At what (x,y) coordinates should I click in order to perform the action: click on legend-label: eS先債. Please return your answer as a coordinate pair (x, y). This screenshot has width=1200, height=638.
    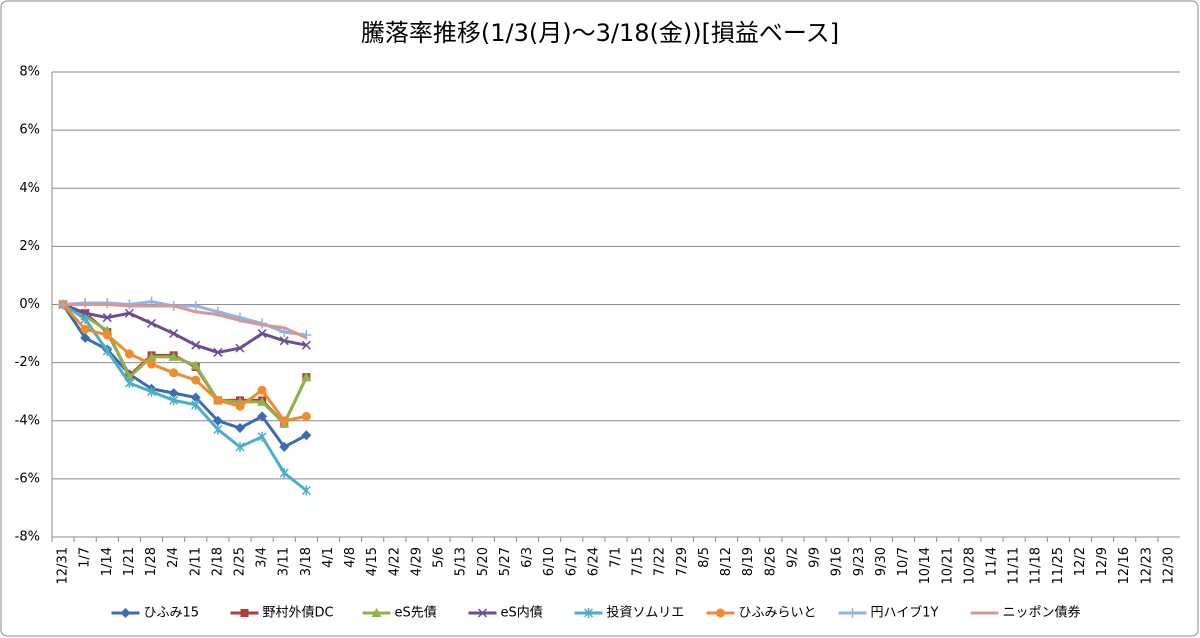
    Looking at the image, I should click on (416, 613).